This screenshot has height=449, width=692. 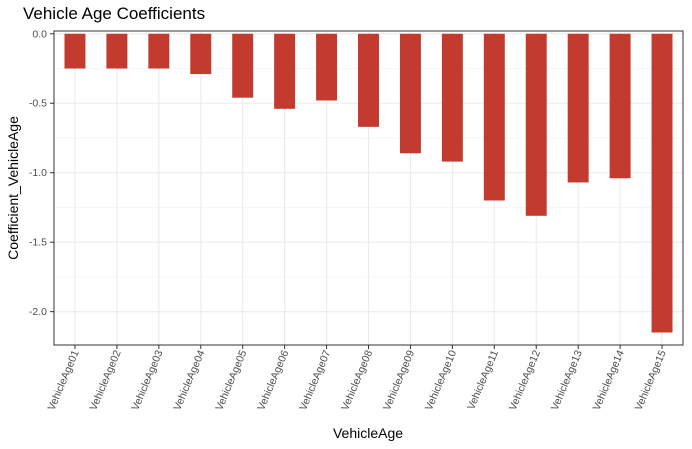 I want to click on y-tick-label: -0.5, so click(x=38, y=104).